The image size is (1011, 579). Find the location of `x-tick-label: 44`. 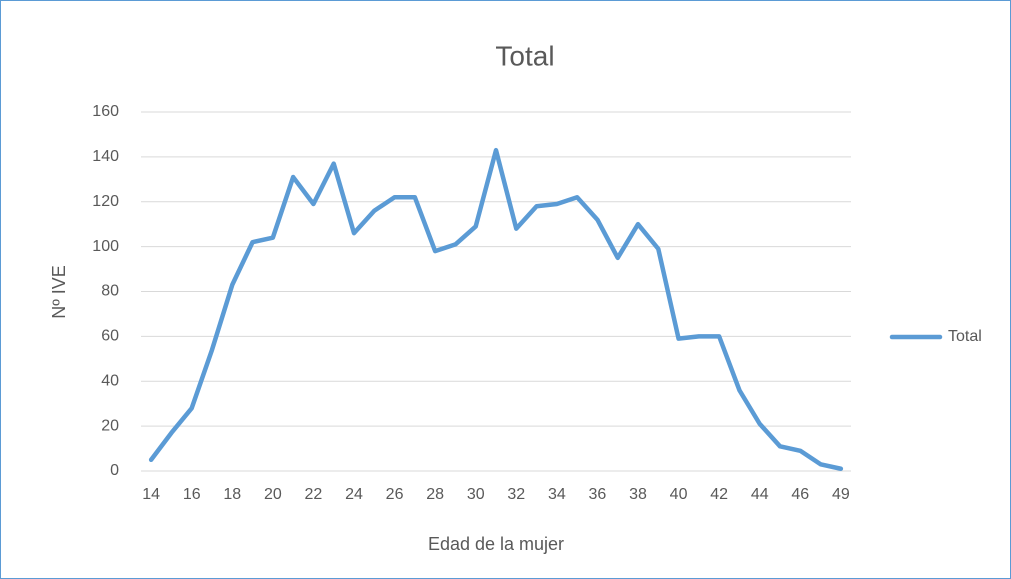

x-tick-label: 44 is located at coordinates (760, 494).